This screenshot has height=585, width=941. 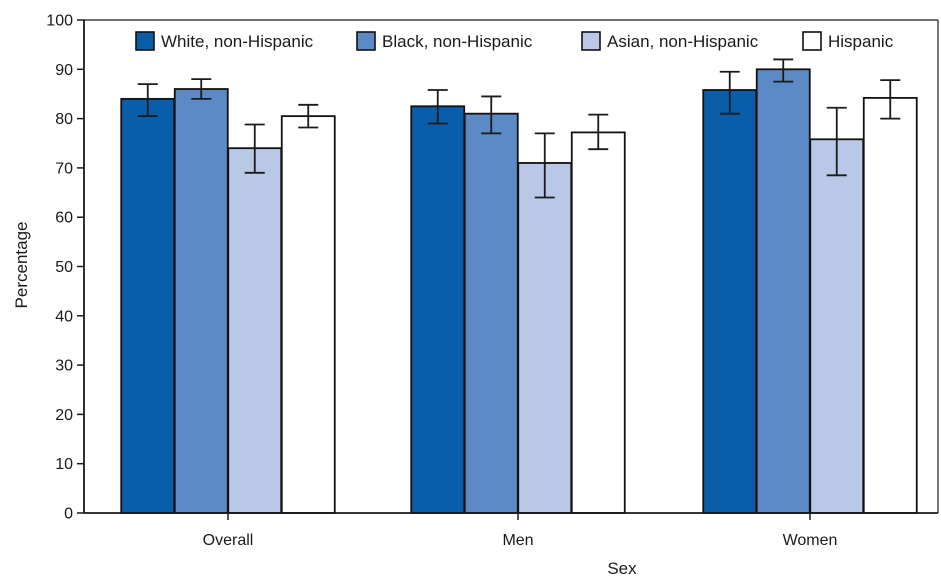 What do you see at coordinates (64, 464) in the screenshot?
I see `y-tick-label: 10` at bounding box center [64, 464].